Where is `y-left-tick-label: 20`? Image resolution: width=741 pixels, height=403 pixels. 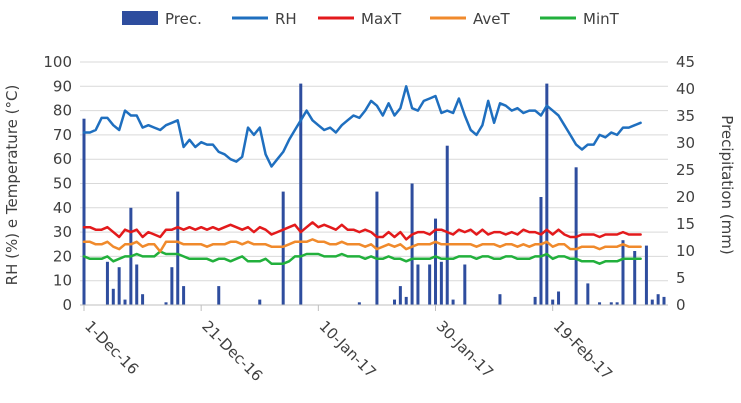
y-left-tick-label: 20 is located at coordinates (62, 256).